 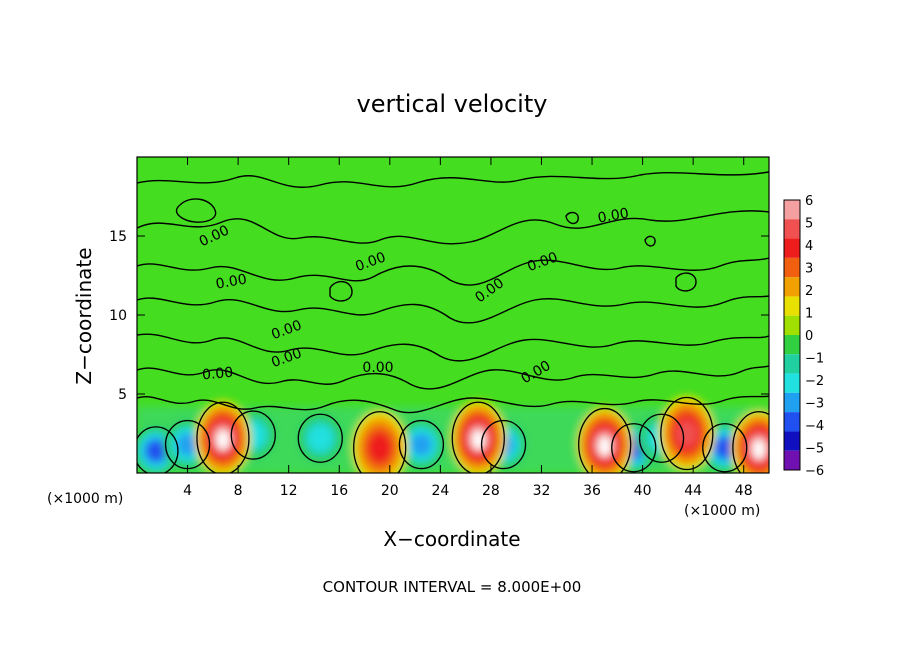 What do you see at coordinates (390, 491) in the screenshot?
I see `x-tick-label: 20` at bounding box center [390, 491].